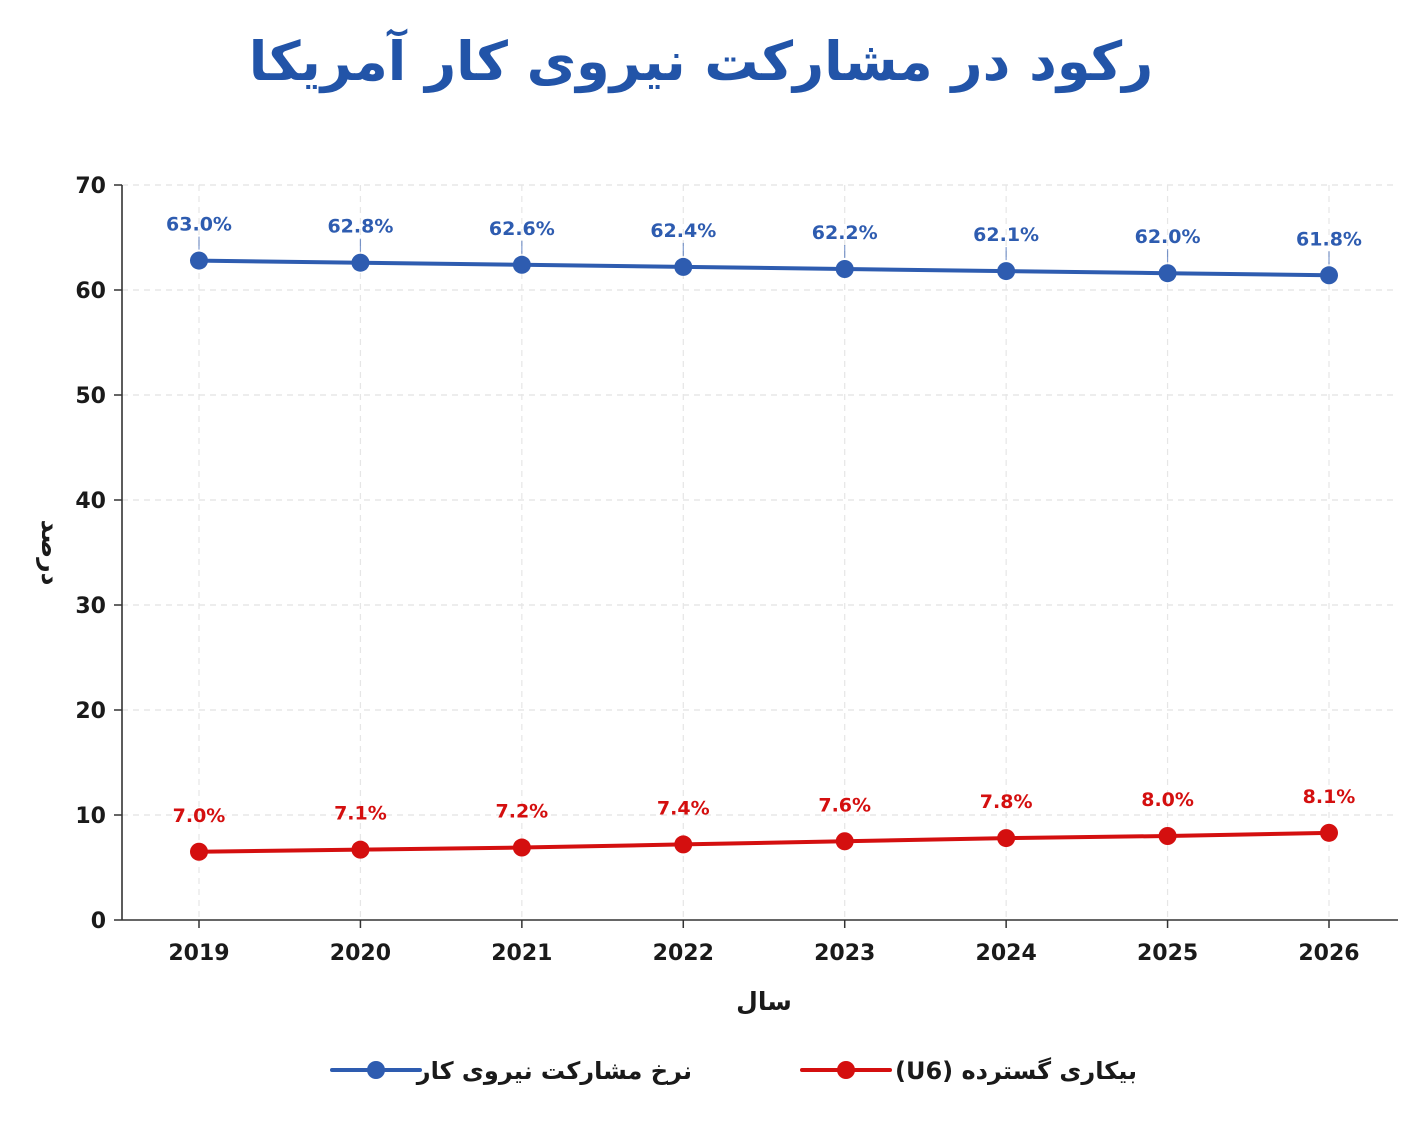 Image resolution: width=1402 pixels, height=1122 pixels. What do you see at coordinates (733, 1071) in the screenshot?
I see `legend: نرخ مشارکت نیروی کار بیکاری گسترده (U6)` at bounding box center [733, 1071].